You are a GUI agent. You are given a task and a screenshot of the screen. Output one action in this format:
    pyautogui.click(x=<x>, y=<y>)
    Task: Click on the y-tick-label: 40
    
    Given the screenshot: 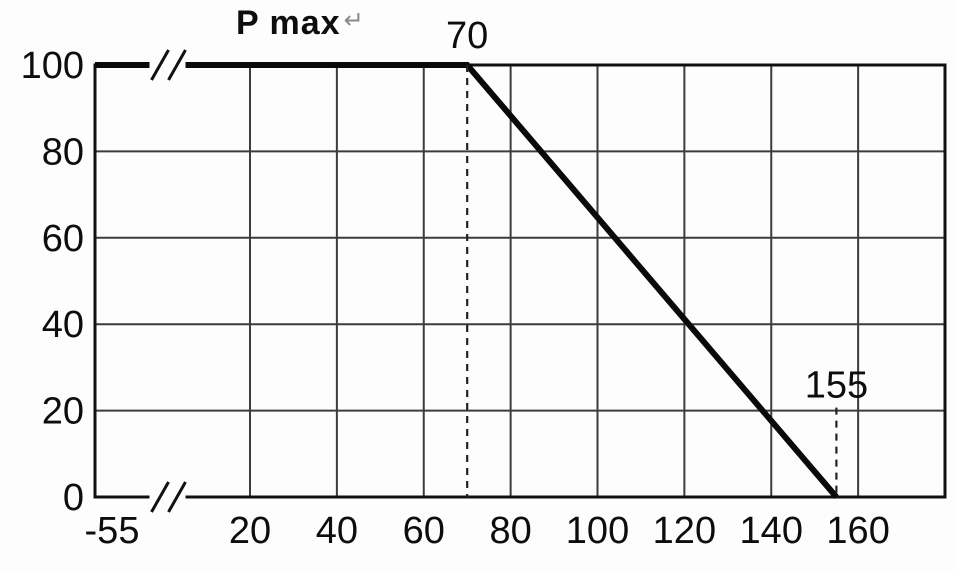 What is the action you would take?
    pyautogui.click(x=63, y=325)
    